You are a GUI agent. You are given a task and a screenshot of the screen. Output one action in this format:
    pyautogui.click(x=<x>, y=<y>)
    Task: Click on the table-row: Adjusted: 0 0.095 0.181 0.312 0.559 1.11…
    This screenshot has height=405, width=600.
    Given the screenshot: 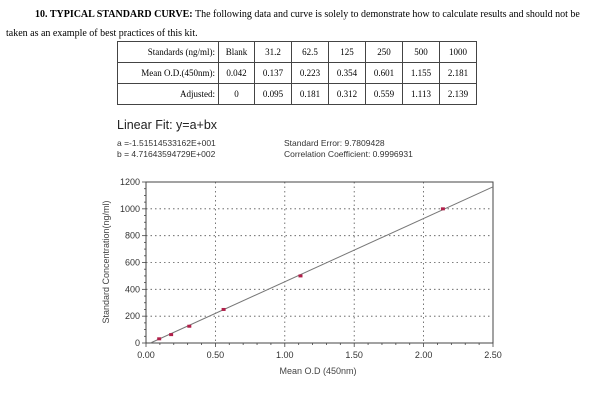 What is the action you would take?
    pyautogui.click(x=297, y=94)
    